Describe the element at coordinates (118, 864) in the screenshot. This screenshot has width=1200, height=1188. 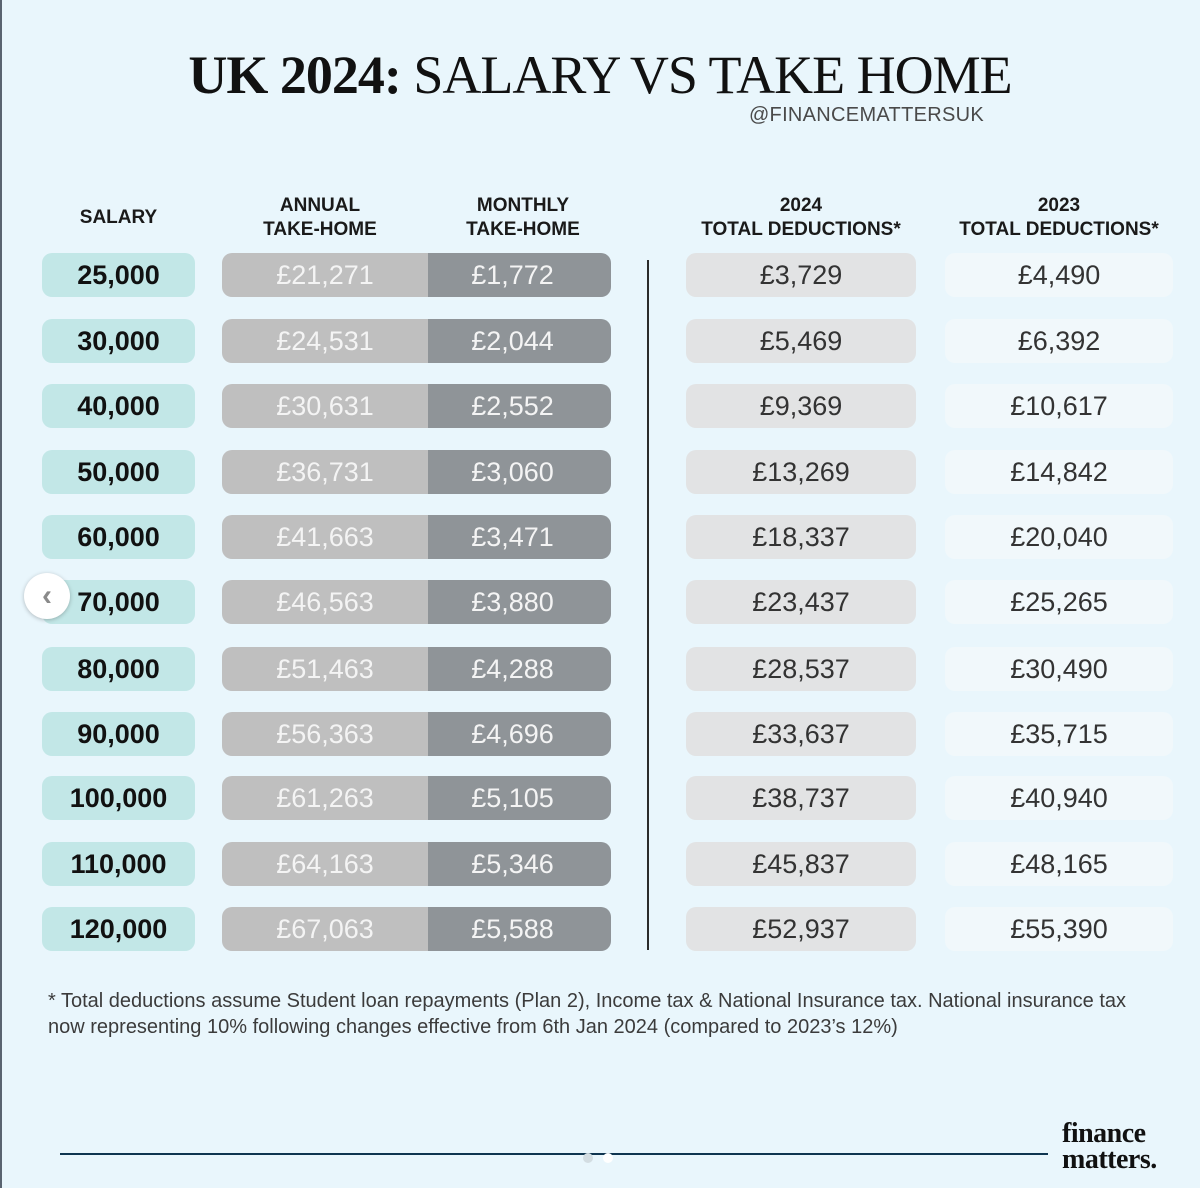
I see `cell-salary: 110,000` at that location.